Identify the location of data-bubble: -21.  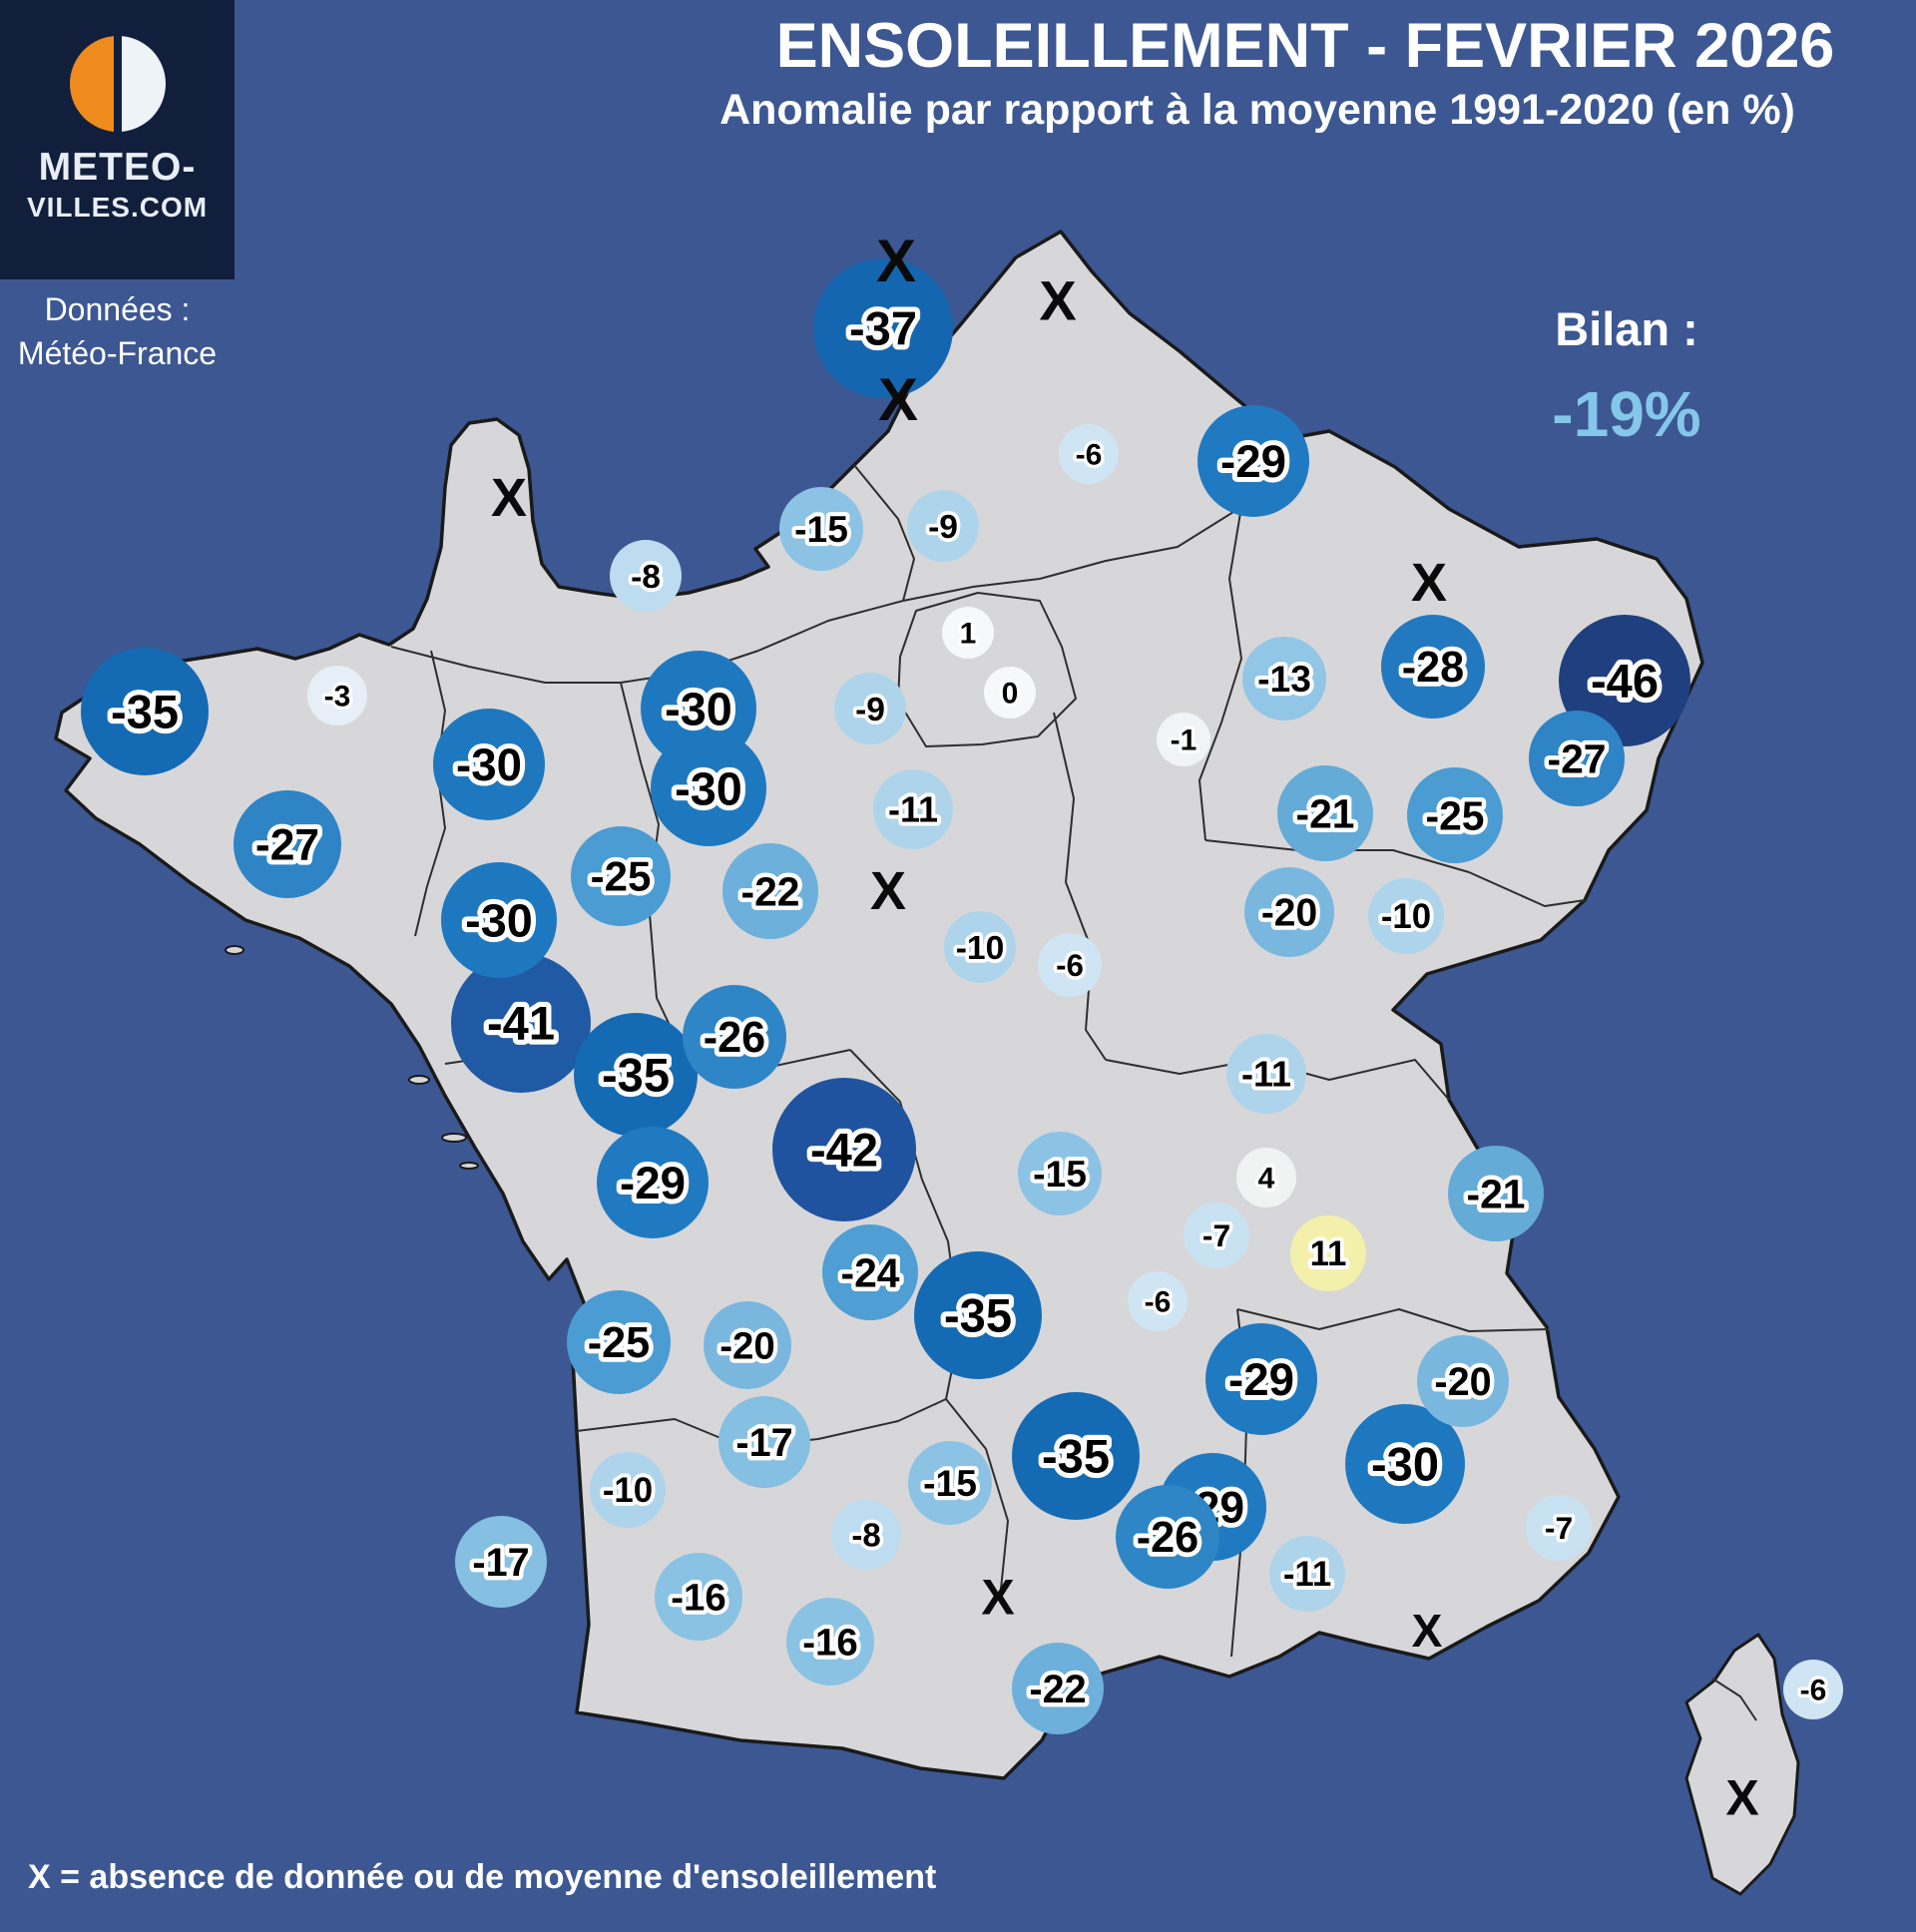
(1496, 1193).